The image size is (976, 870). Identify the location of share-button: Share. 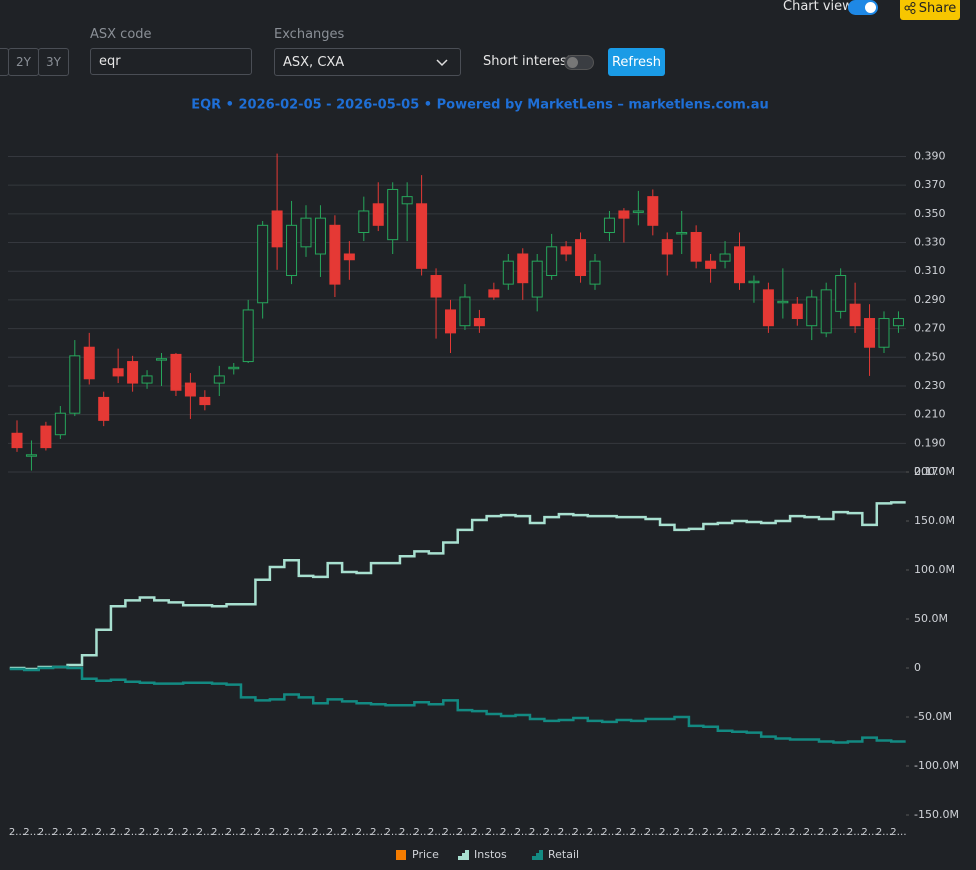
(930, 10).